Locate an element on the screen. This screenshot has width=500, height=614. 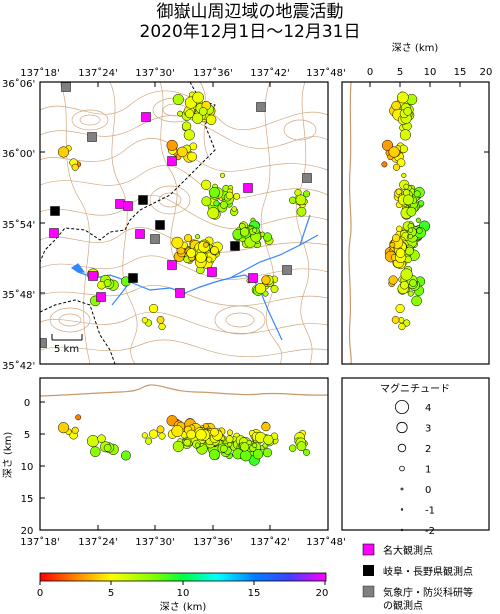
depth-colorbar: 0 5 10 15 20 深さ (km) is located at coordinates (183, 592).